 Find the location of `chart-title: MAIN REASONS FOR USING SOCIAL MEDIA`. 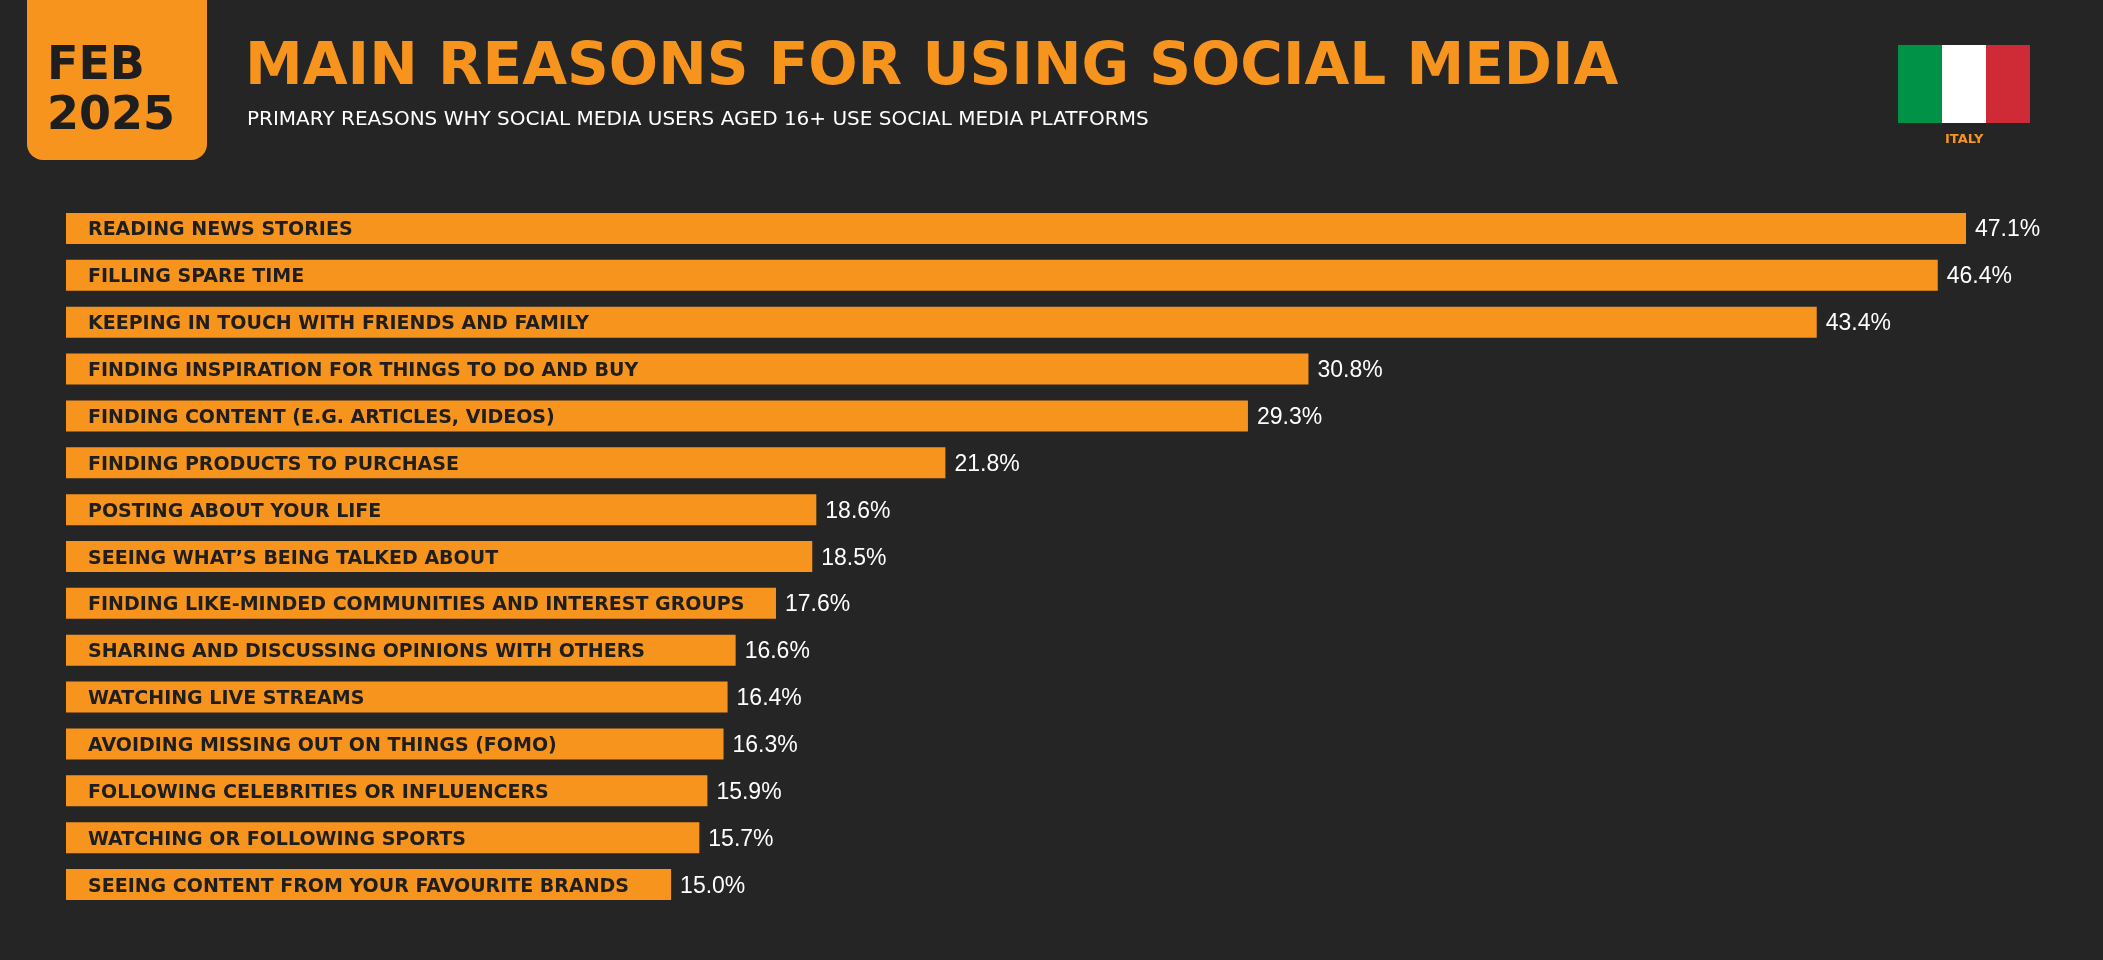

chart-title: MAIN REASONS FOR USING SOCIAL MEDIA is located at coordinates (932, 64).